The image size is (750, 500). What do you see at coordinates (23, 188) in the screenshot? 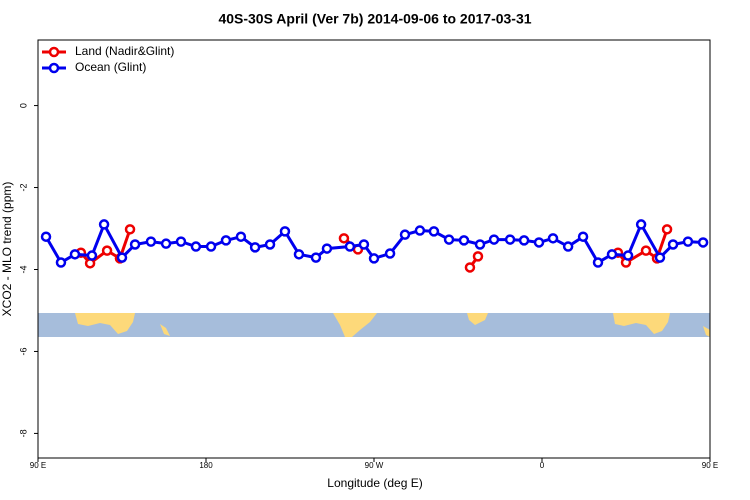
I see `y-tick-label: -2` at bounding box center [23, 188].